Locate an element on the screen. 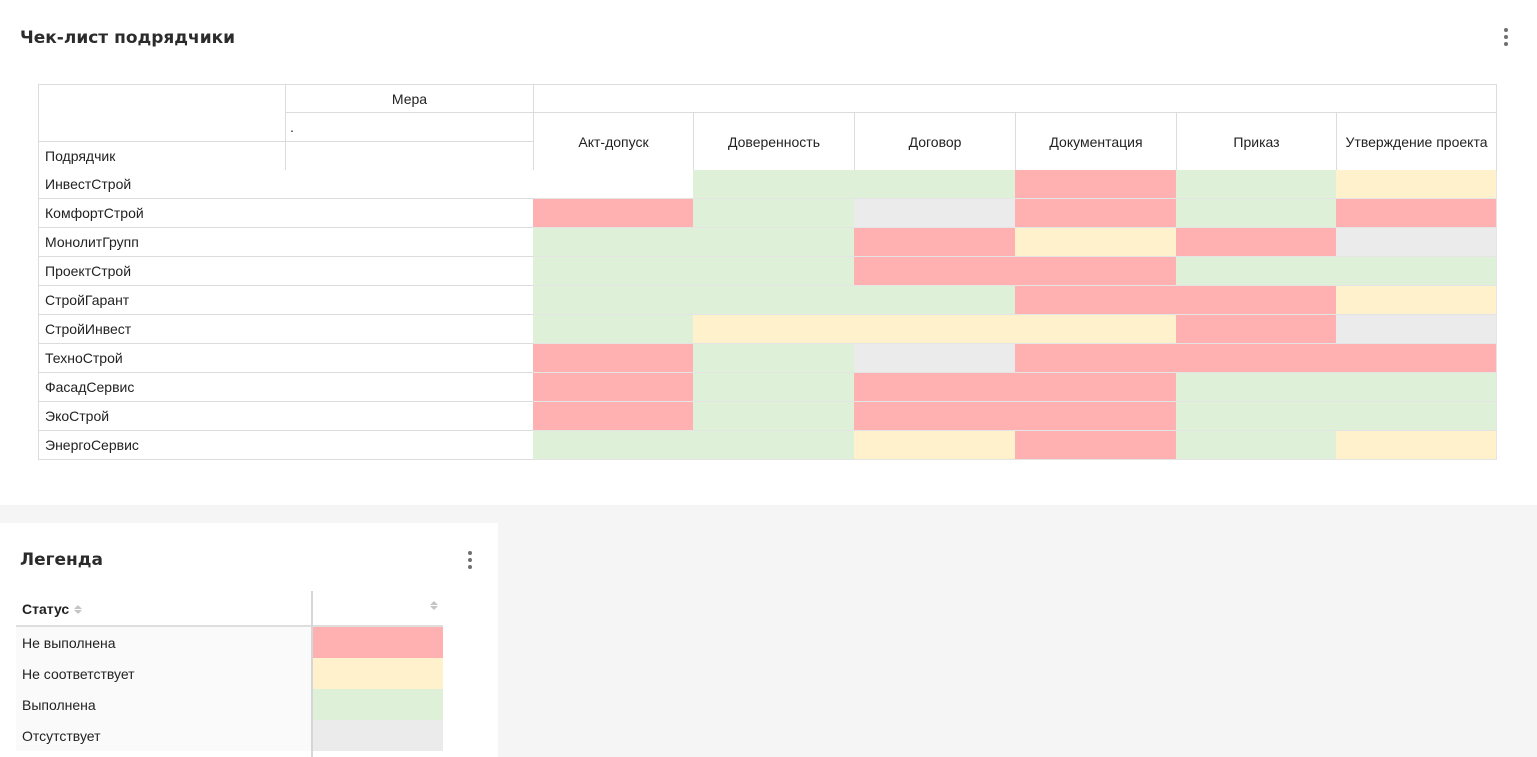 The image size is (1537, 757). column-header: Доверенность is located at coordinates (774, 141).